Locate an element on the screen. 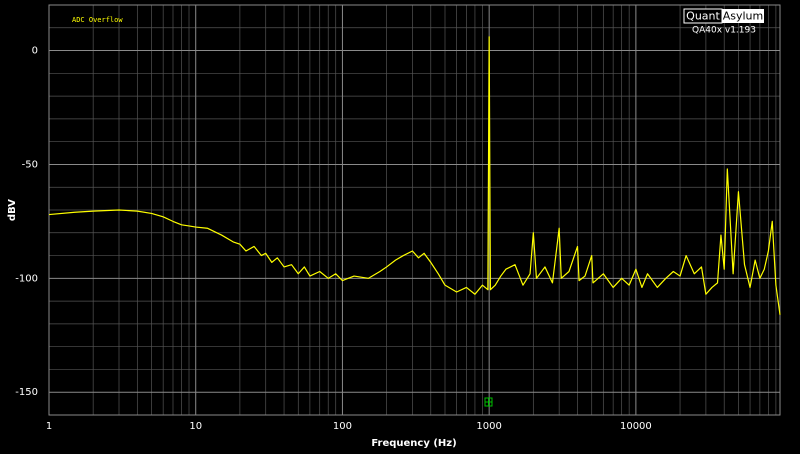 The image size is (800, 454). x-tick-label: 10000 is located at coordinates (636, 426).